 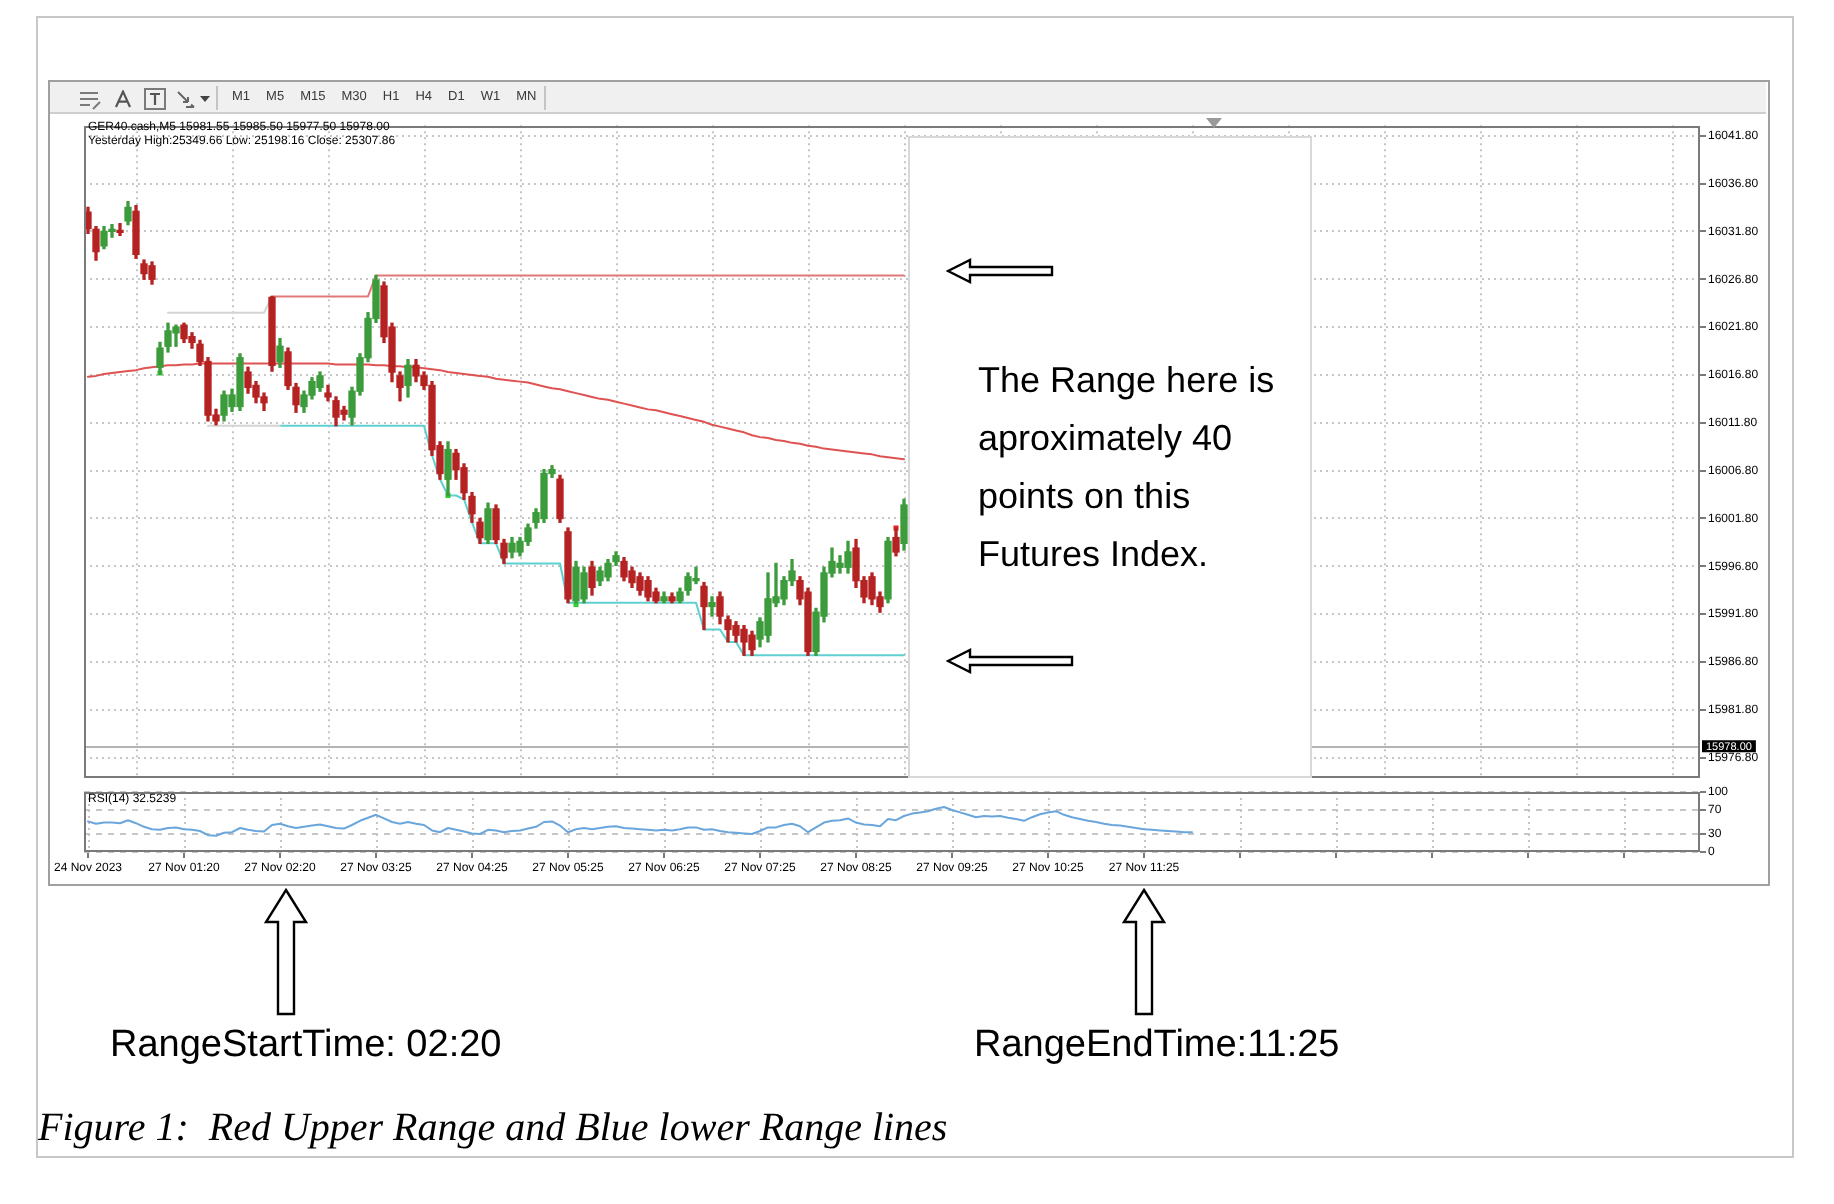 What do you see at coordinates (1157, 1046) in the screenshot?
I see `text: RangeEndTime:11:25` at bounding box center [1157, 1046].